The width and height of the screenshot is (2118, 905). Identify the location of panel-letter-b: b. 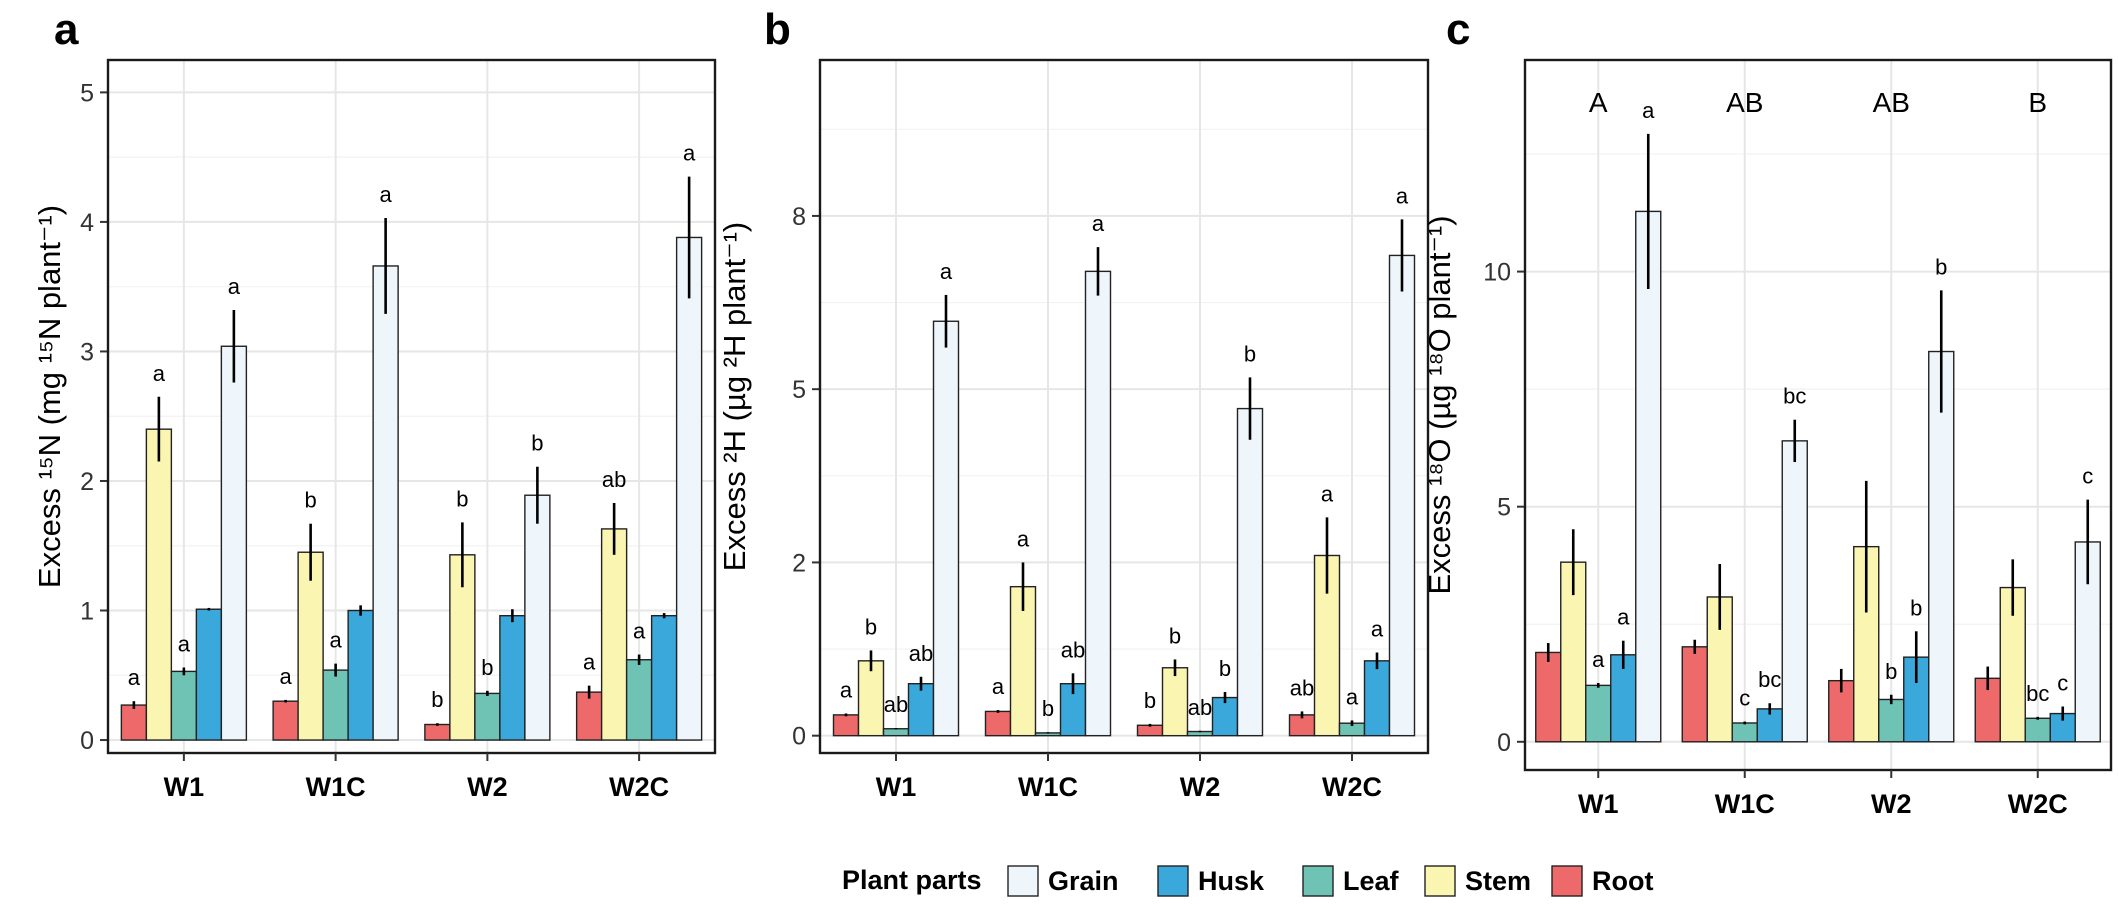
(777, 29).